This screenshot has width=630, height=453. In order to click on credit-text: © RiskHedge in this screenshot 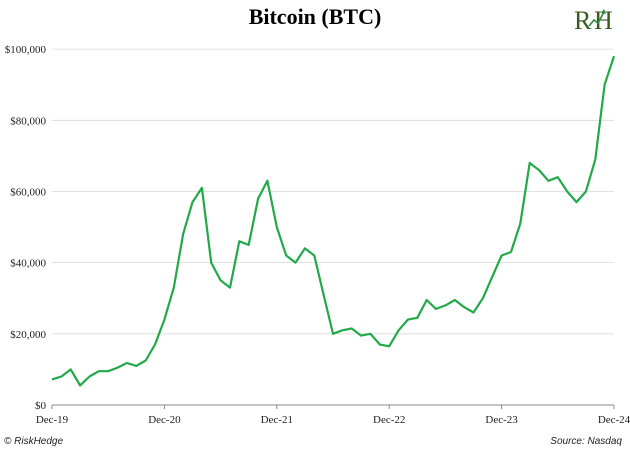, I will do `click(34, 441)`.